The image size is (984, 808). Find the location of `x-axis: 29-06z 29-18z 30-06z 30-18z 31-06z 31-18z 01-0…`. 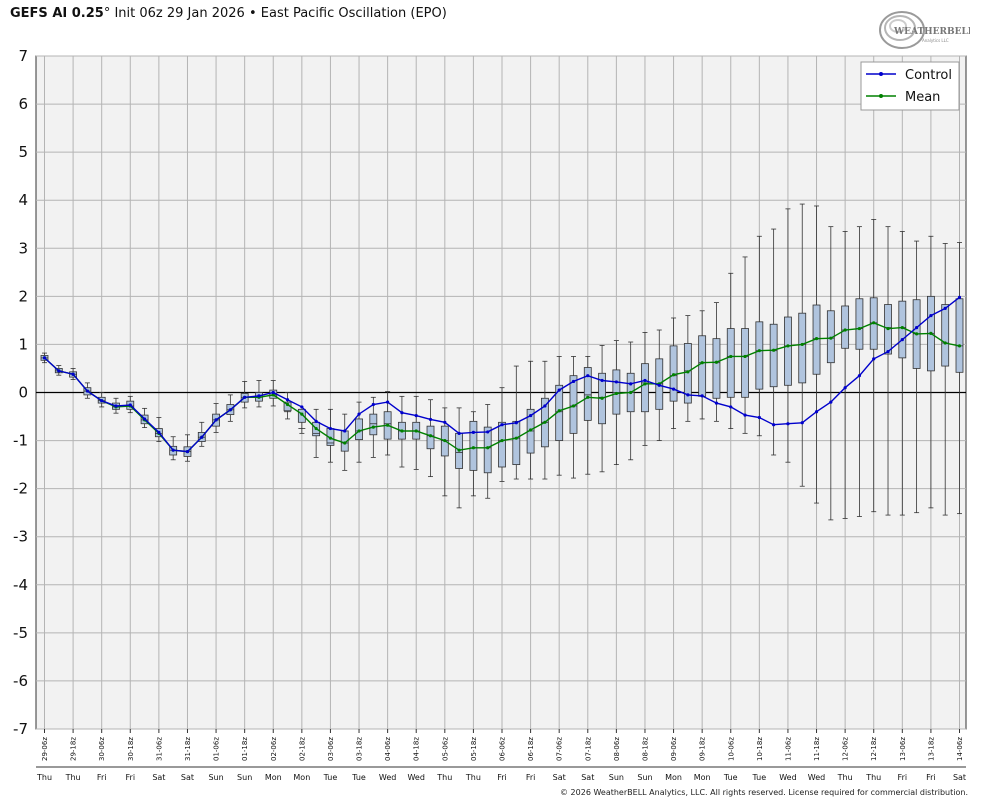

x-axis: 29-06z 29-18z 30-06z 30-18z 31-06z 31-18z 01-0… is located at coordinates (501, 755).